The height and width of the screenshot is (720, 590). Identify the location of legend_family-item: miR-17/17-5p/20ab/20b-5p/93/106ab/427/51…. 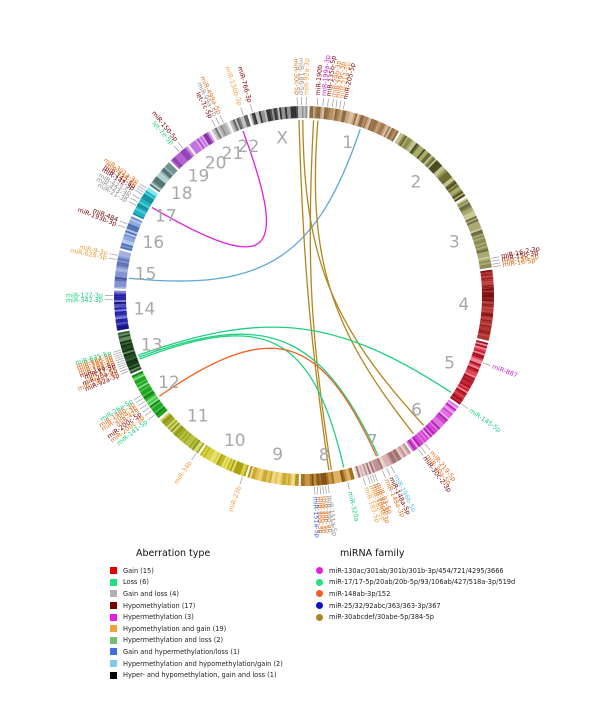
(415, 583).